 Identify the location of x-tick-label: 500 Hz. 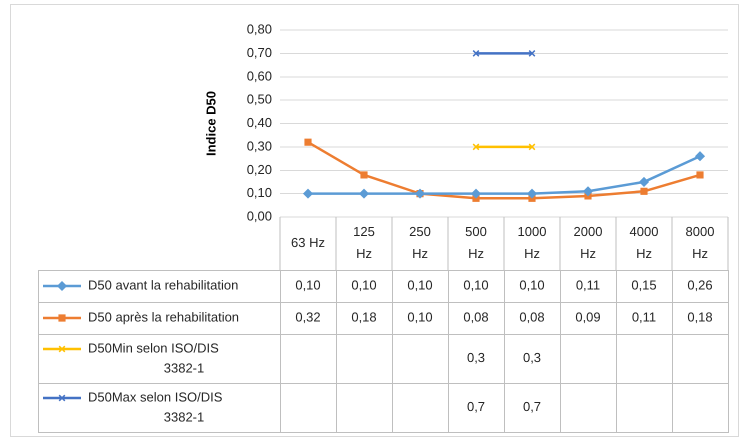
(476, 243).